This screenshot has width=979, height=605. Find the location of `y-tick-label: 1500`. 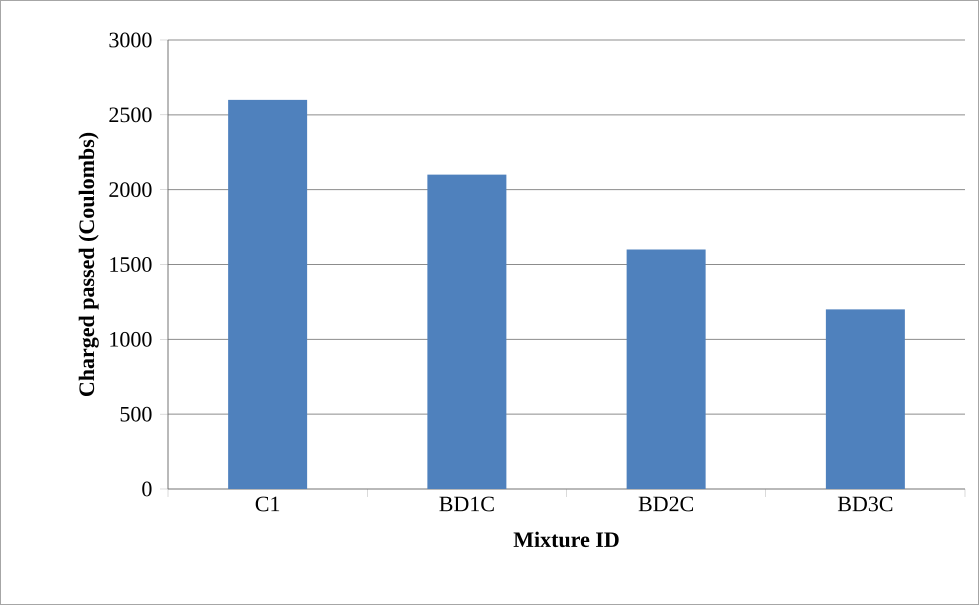

y-tick-label: 1500 is located at coordinates (131, 264).